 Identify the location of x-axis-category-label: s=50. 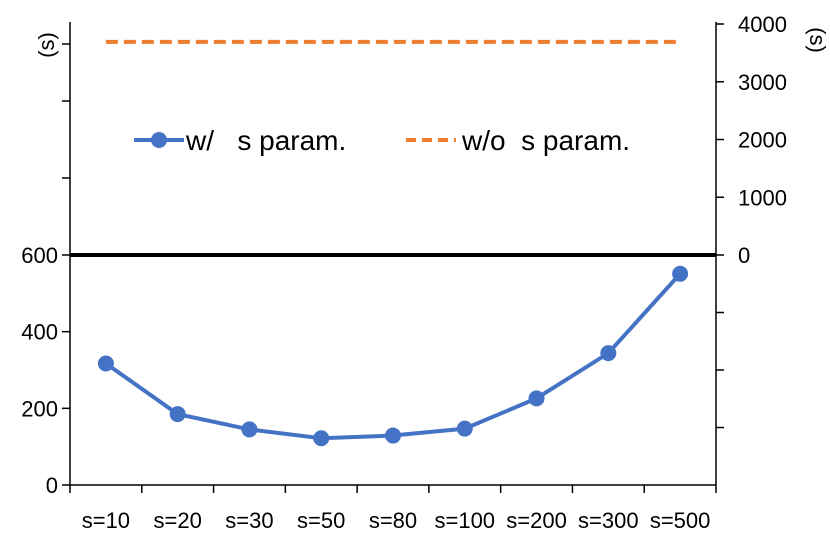
(321, 520).